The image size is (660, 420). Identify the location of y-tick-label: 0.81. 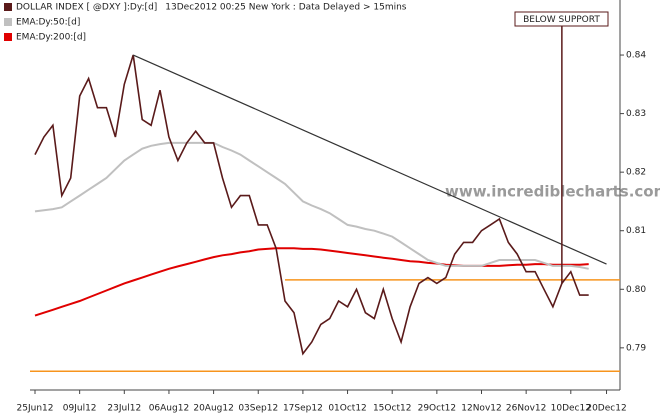
(636, 231).